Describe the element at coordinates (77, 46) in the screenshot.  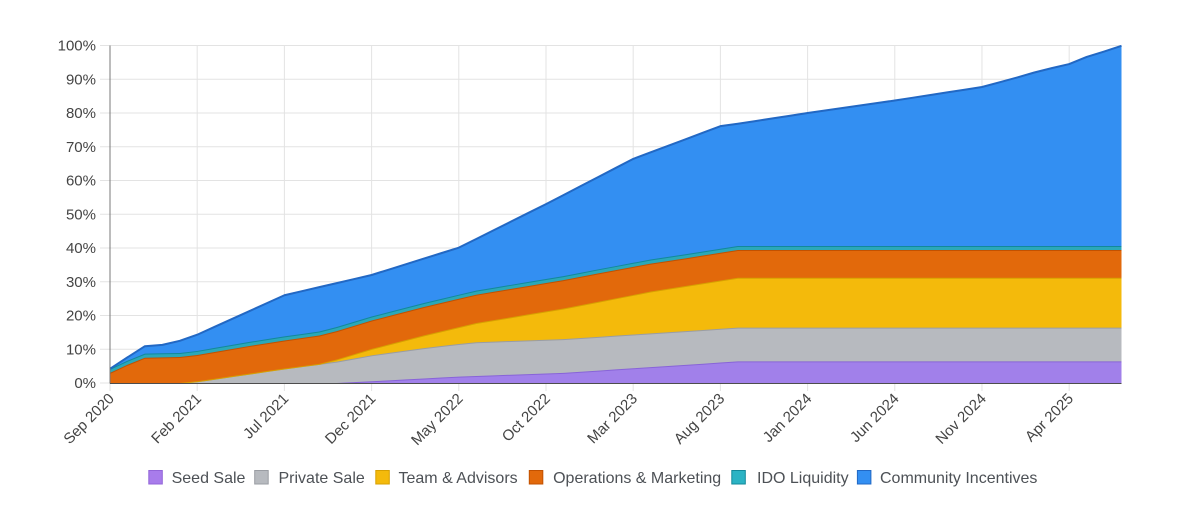
I see `svg-text: 100%` at that location.